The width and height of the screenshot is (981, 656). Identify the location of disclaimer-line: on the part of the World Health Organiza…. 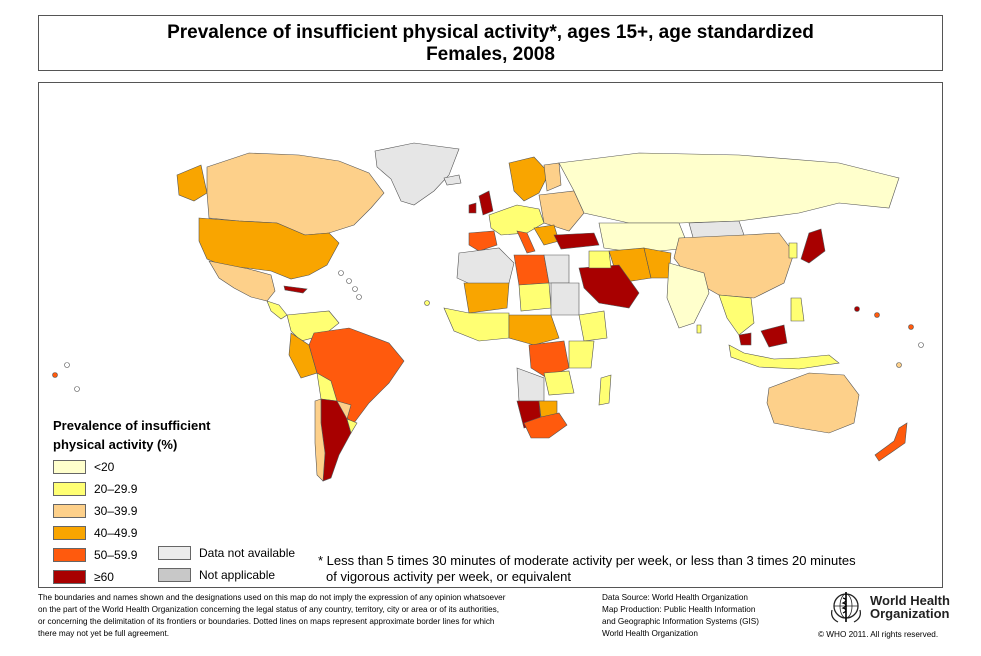
(269, 609).